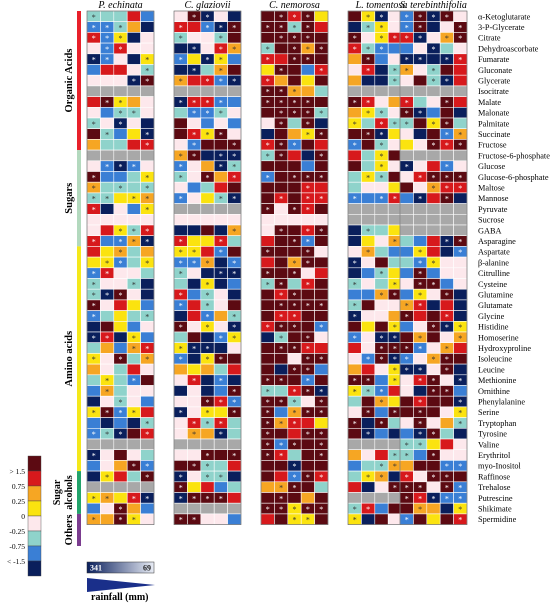 This screenshot has height=603, width=550. Describe the element at coordinates (491, 188) in the screenshot. I see `metabolite-label: Maltose` at that location.